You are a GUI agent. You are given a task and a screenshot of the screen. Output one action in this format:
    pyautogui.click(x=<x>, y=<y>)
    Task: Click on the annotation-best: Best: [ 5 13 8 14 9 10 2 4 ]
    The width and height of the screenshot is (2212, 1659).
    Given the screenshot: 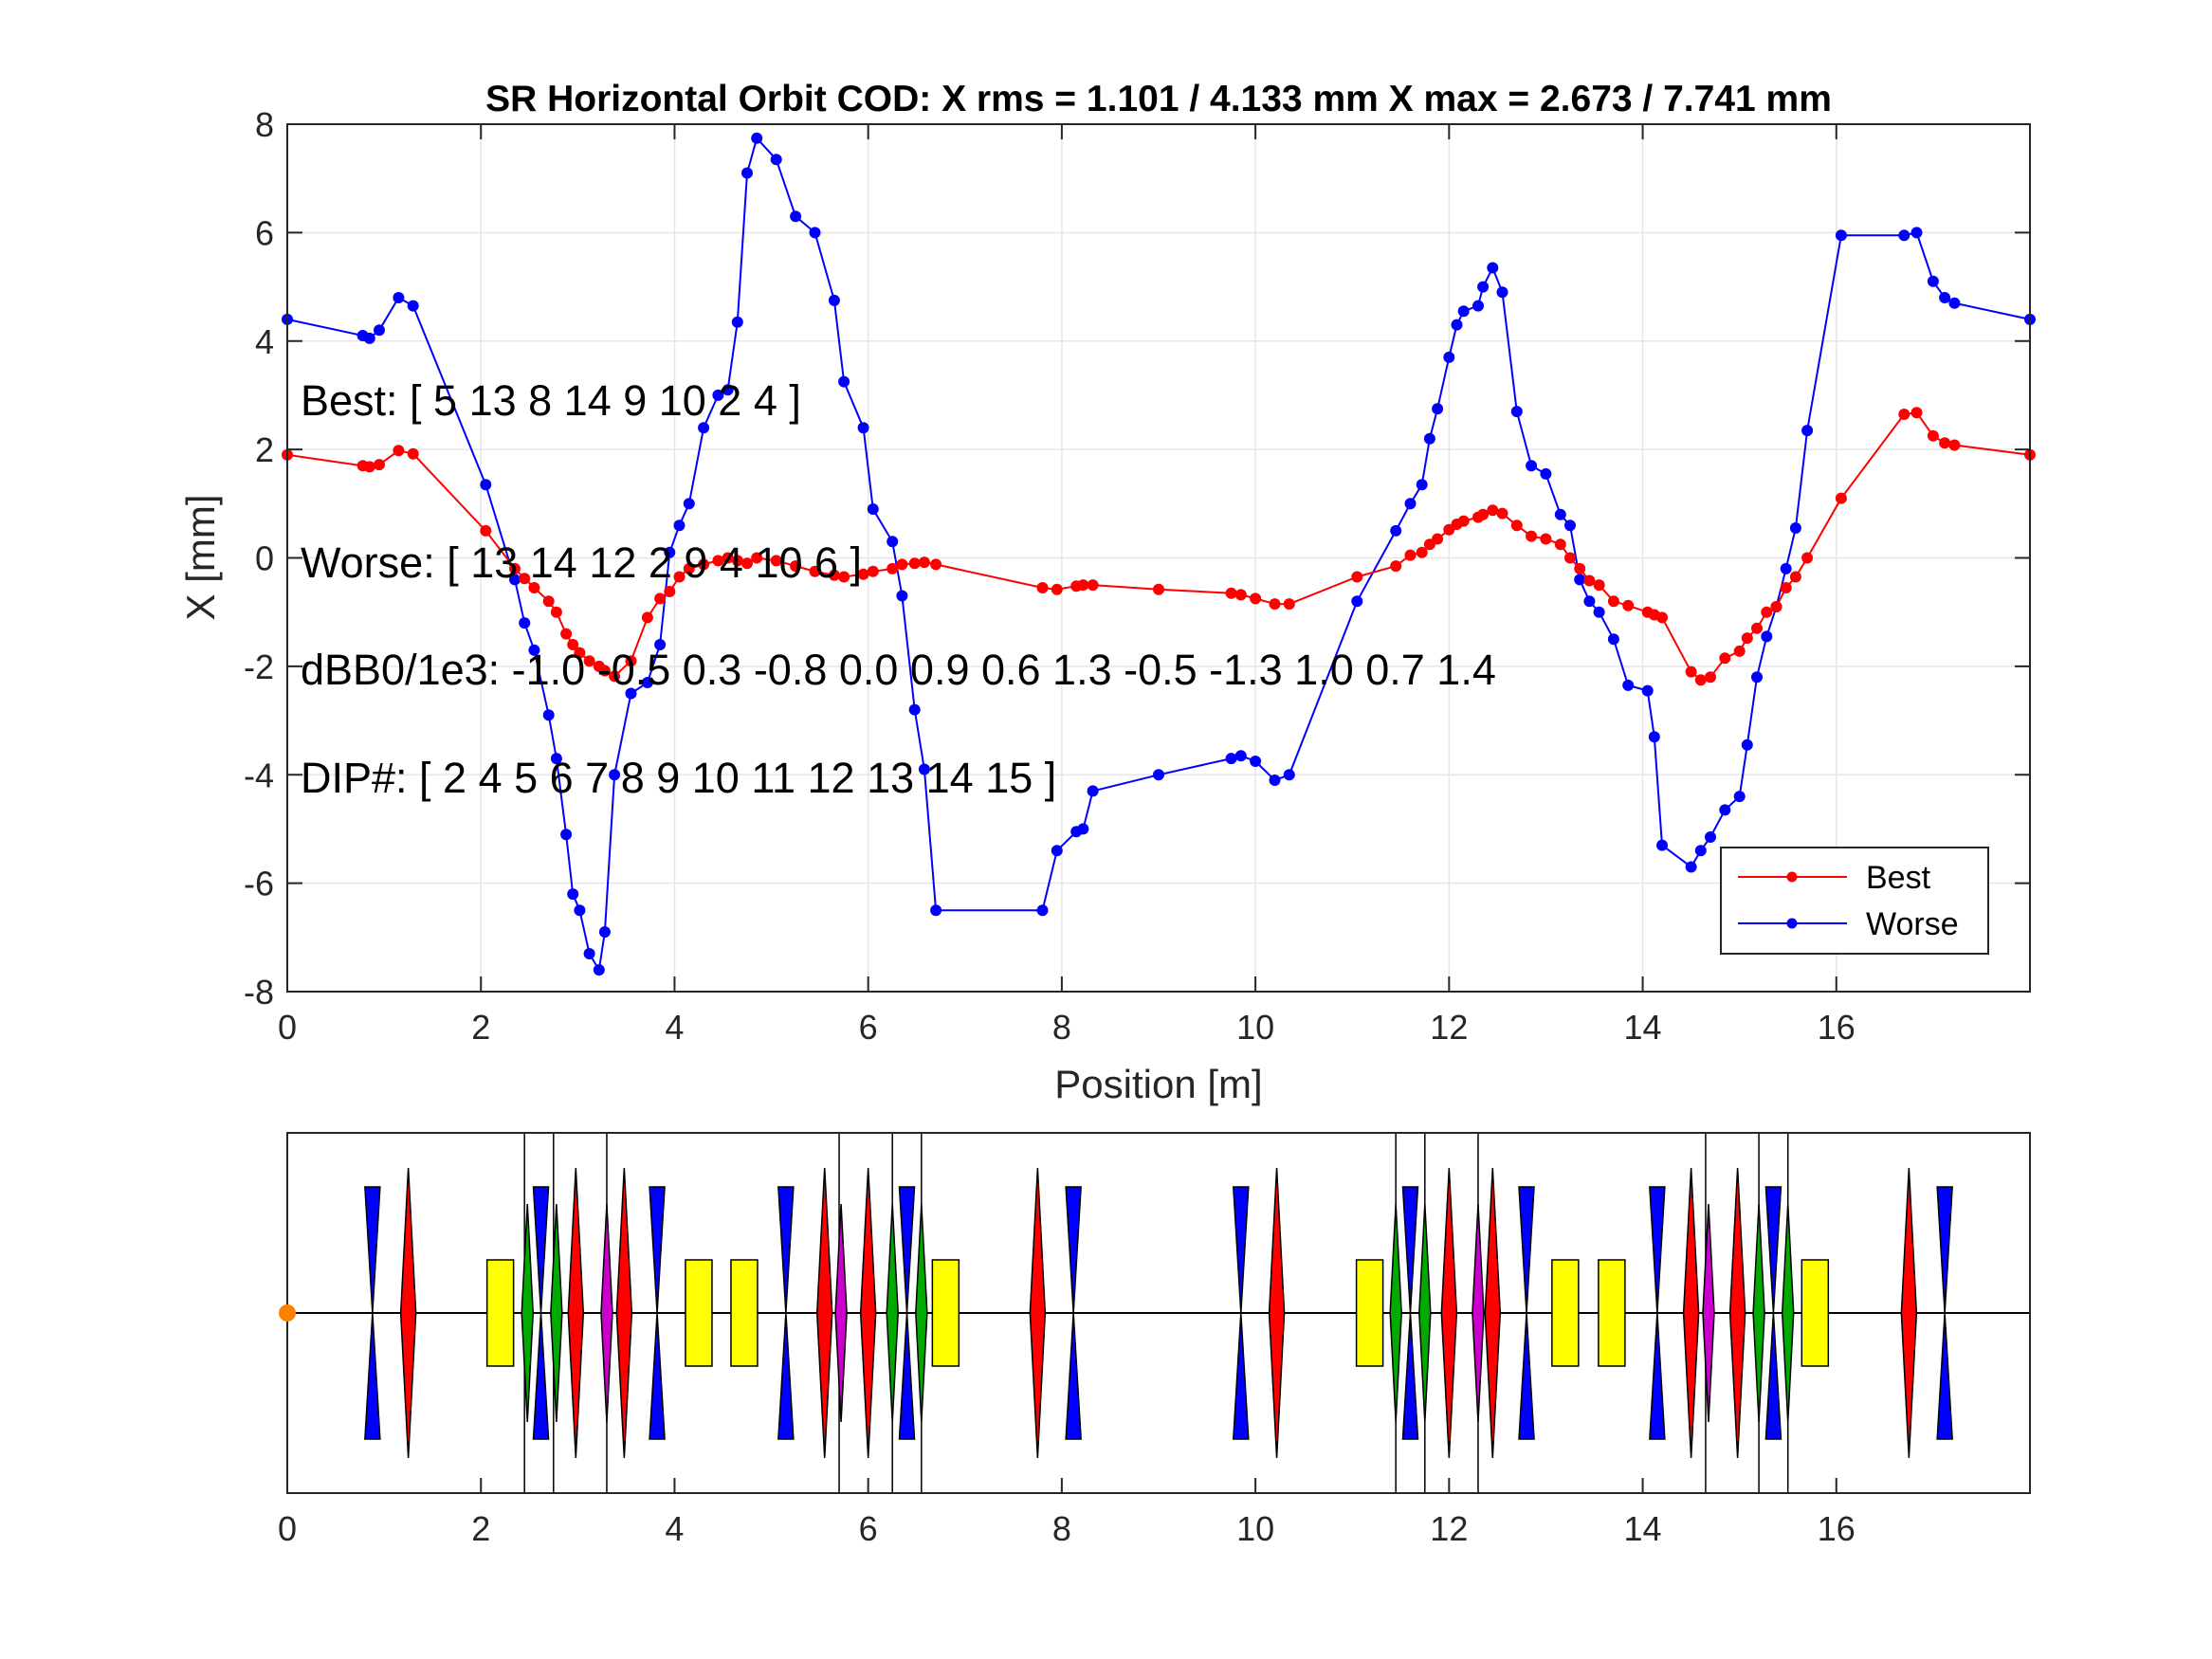 What is the action you would take?
    pyautogui.click(x=551, y=400)
    